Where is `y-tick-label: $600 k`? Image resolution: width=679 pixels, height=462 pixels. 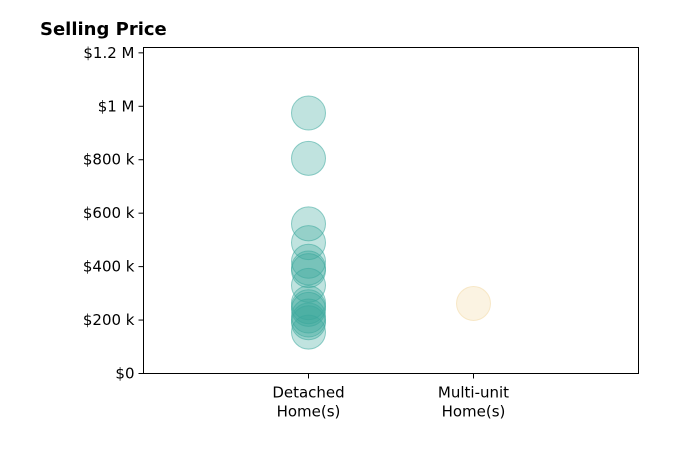
y-tick-label: $600 k is located at coordinates (109, 213).